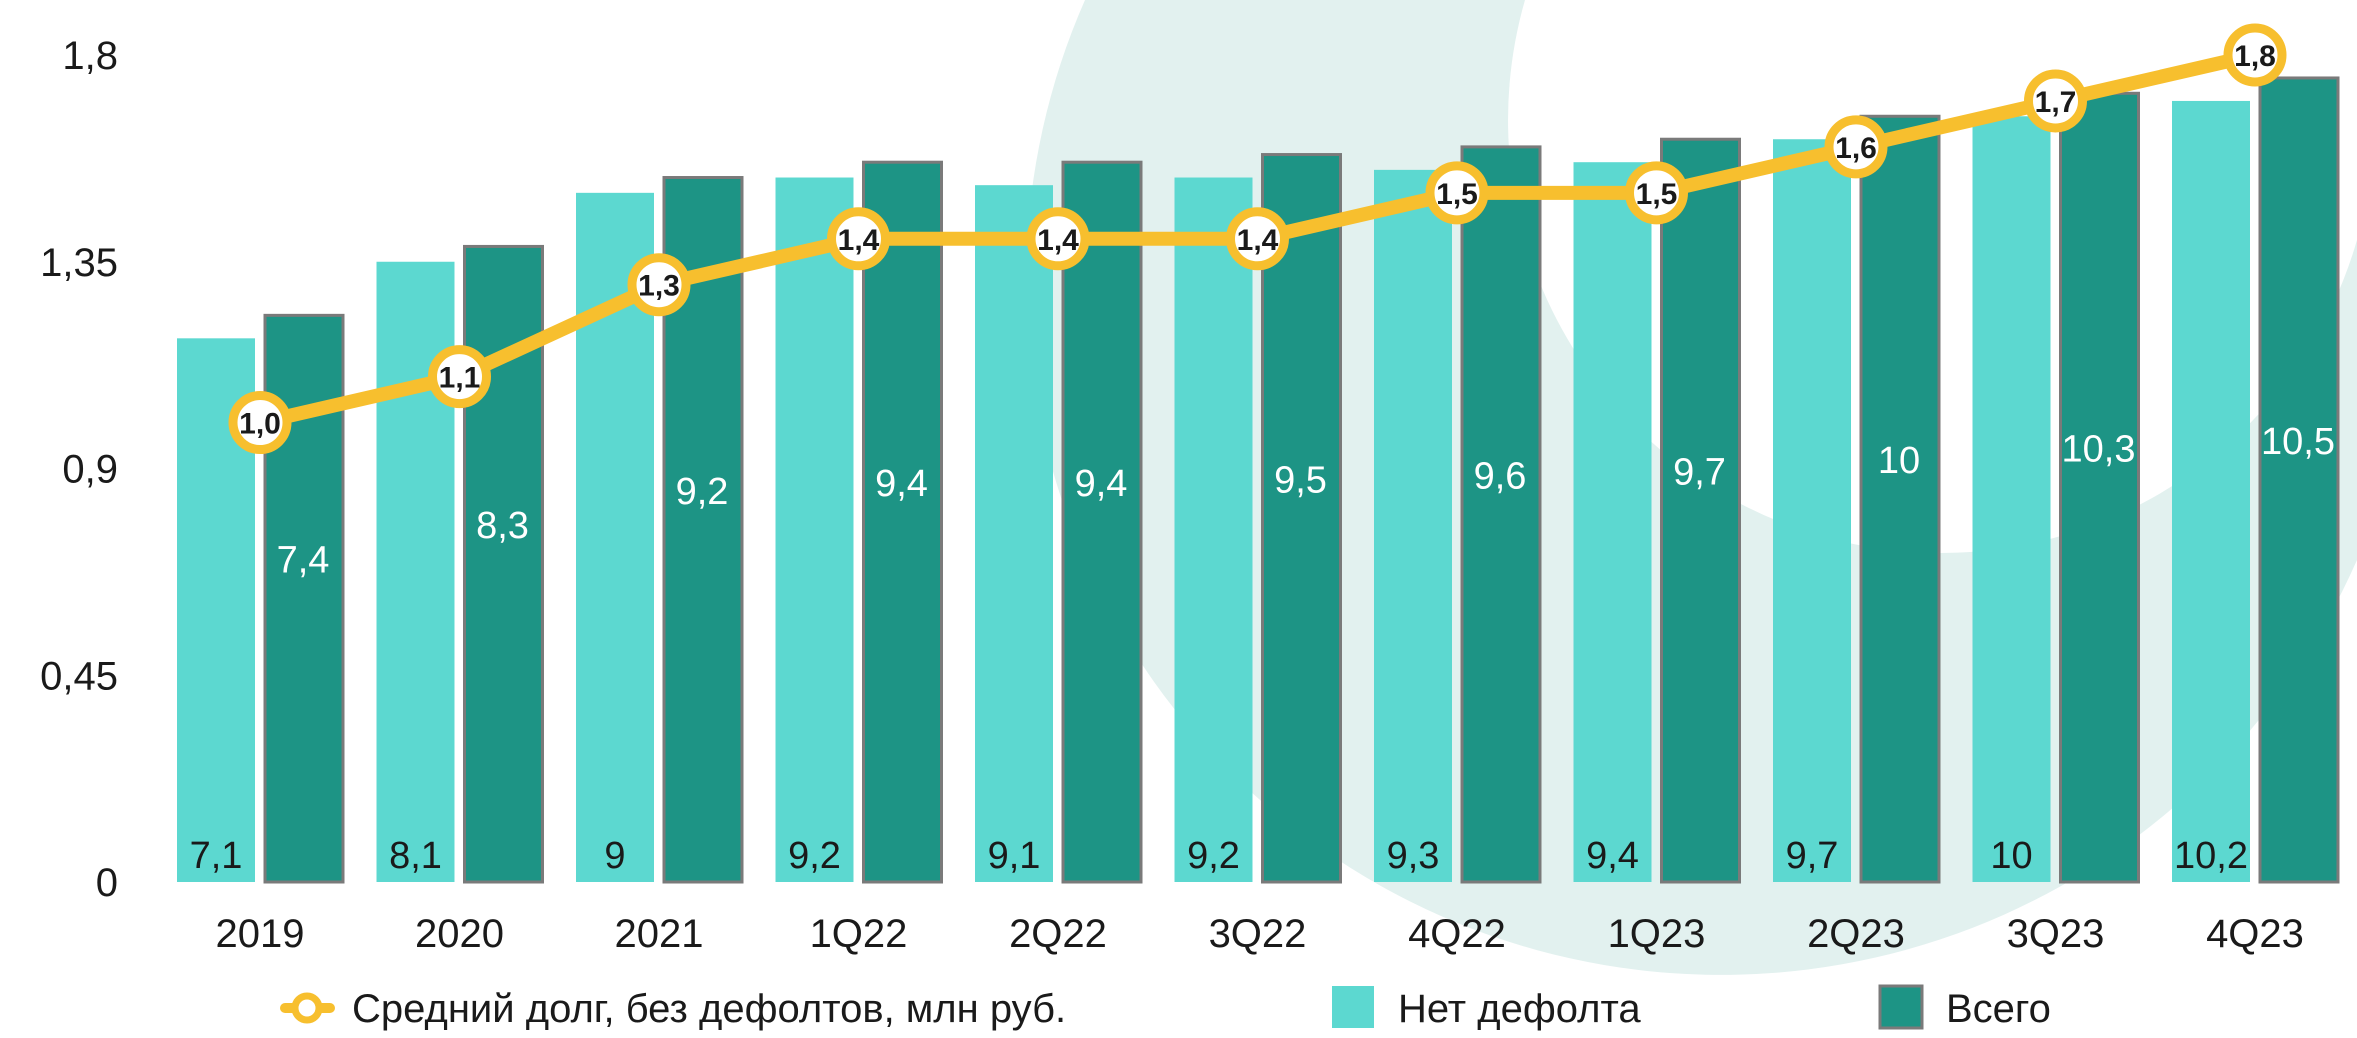 The height and width of the screenshot is (1038, 2357). What do you see at coordinates (2056, 934) in the screenshot?
I see `x-tick-label: 3Q23` at bounding box center [2056, 934].